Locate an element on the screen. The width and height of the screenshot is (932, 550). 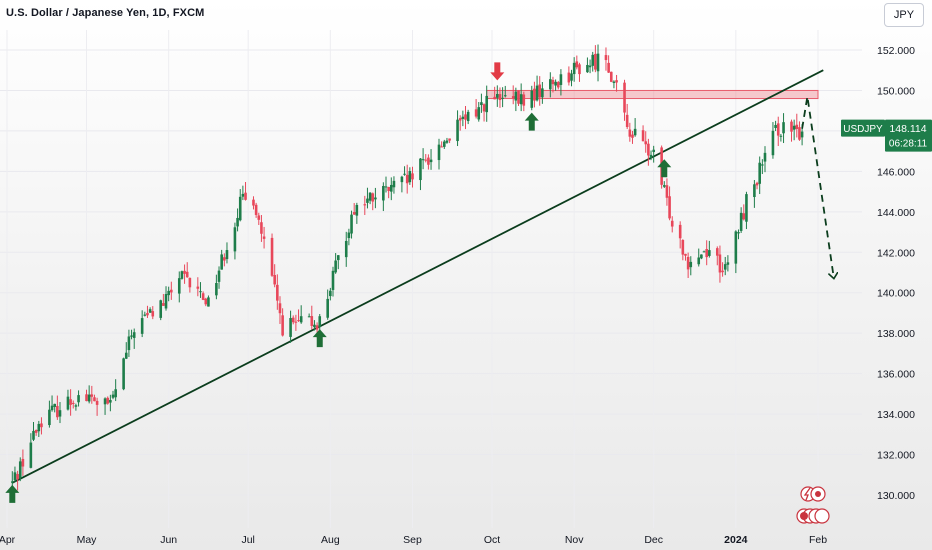
currency-button: JPY is located at coordinates (904, 15).